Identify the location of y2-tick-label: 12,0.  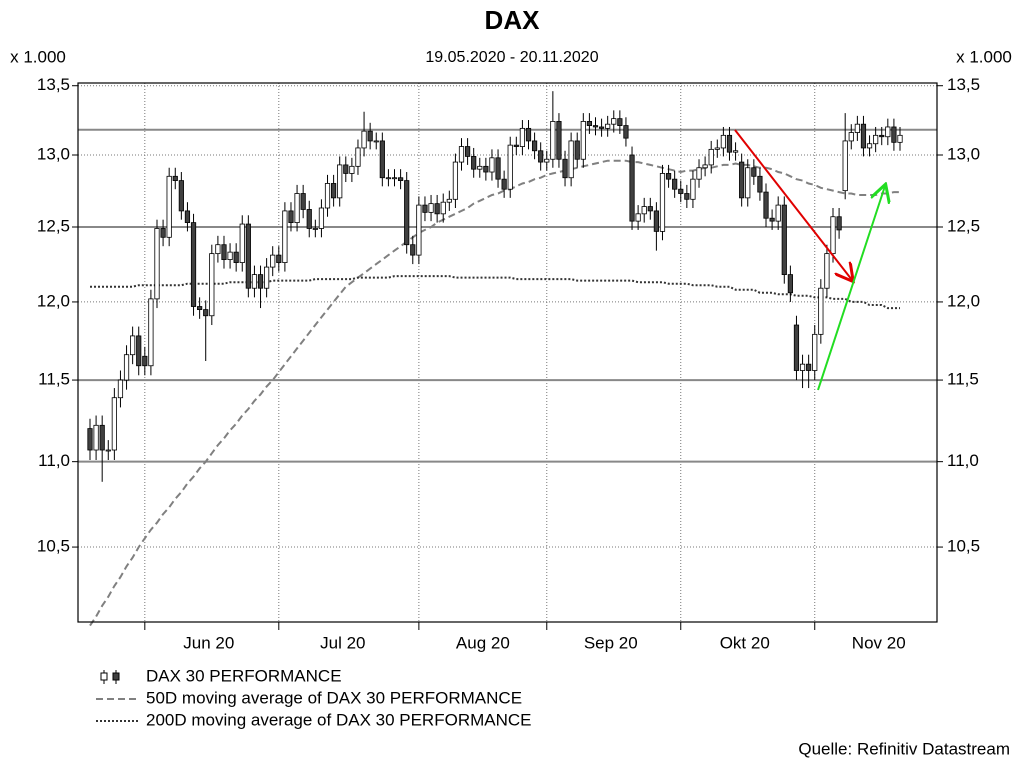
(963, 300).